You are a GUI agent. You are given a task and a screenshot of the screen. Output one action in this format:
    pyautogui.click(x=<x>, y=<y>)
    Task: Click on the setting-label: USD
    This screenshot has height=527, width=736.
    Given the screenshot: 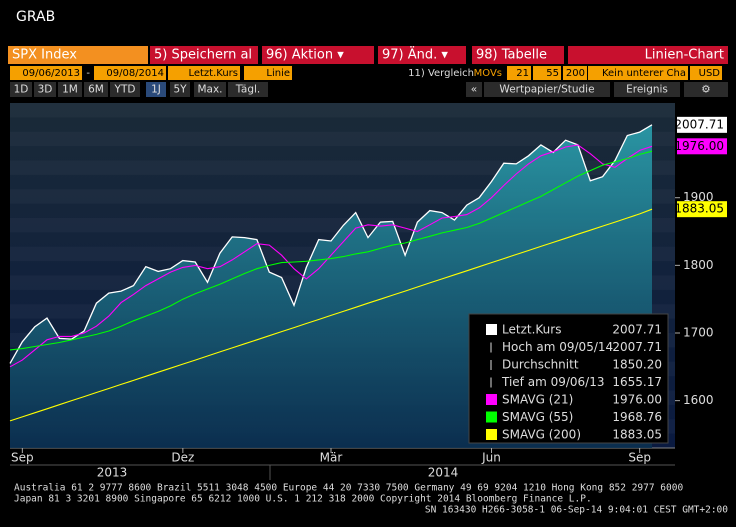 What is the action you would take?
    pyautogui.click(x=710, y=73)
    